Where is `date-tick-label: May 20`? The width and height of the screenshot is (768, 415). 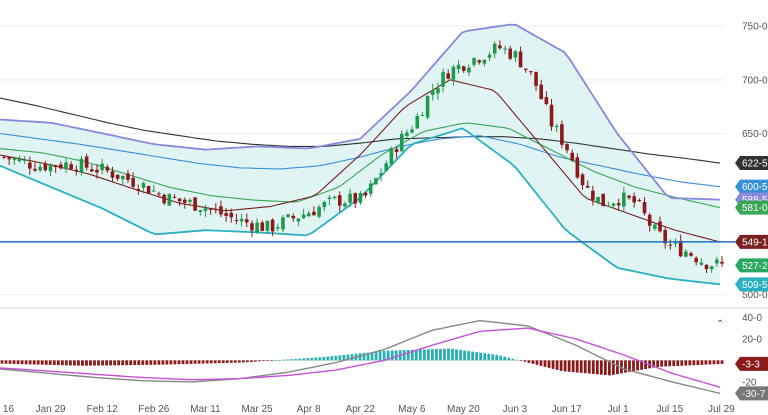
date-tick-label: May 20 is located at coordinates (463, 409).